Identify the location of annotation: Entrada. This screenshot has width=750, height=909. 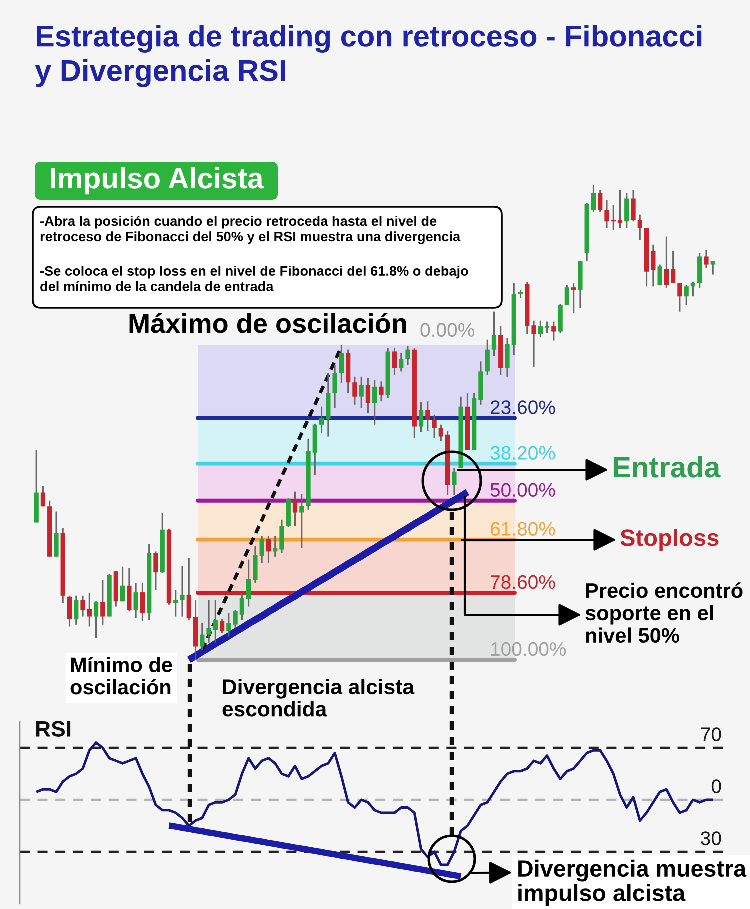
(667, 467).